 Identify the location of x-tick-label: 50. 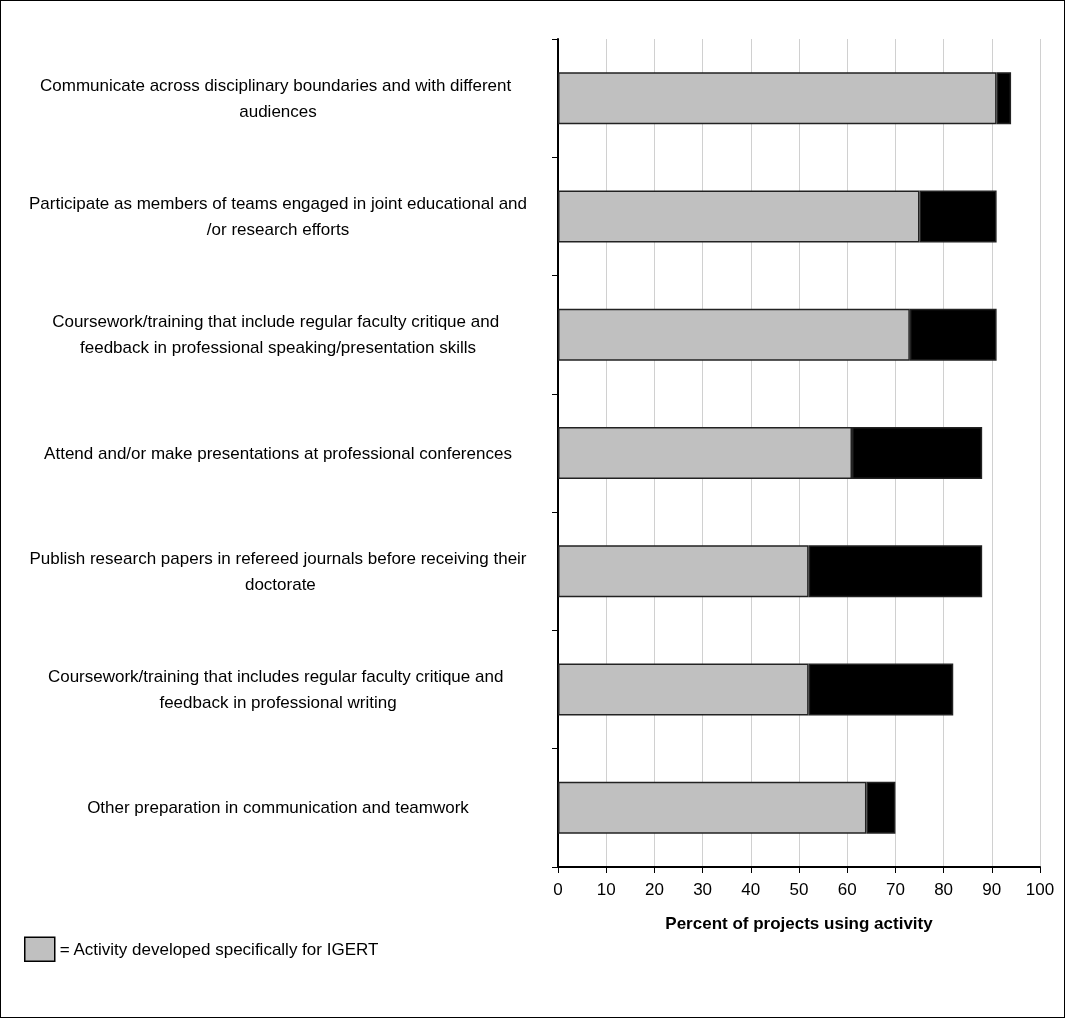
(799, 889).